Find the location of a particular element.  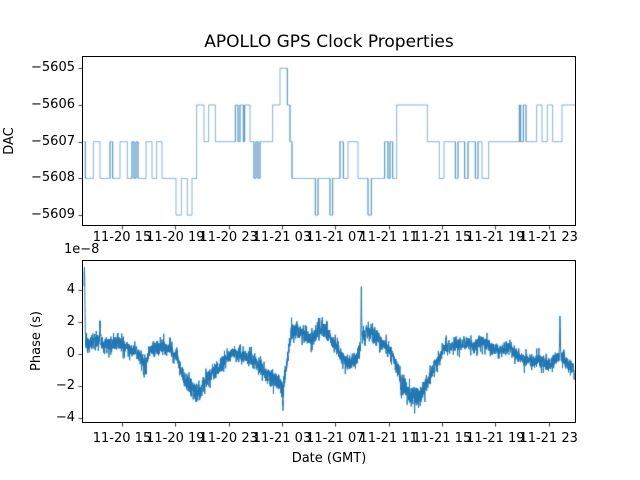

dac-y-tick-label: −5605 is located at coordinates (53, 68).